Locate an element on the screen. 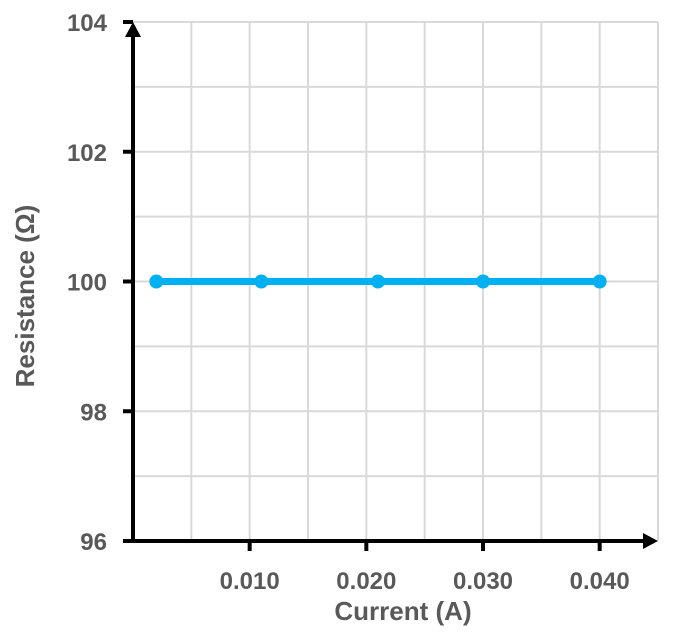  x-tick-label: 0.010 is located at coordinates (250, 581).